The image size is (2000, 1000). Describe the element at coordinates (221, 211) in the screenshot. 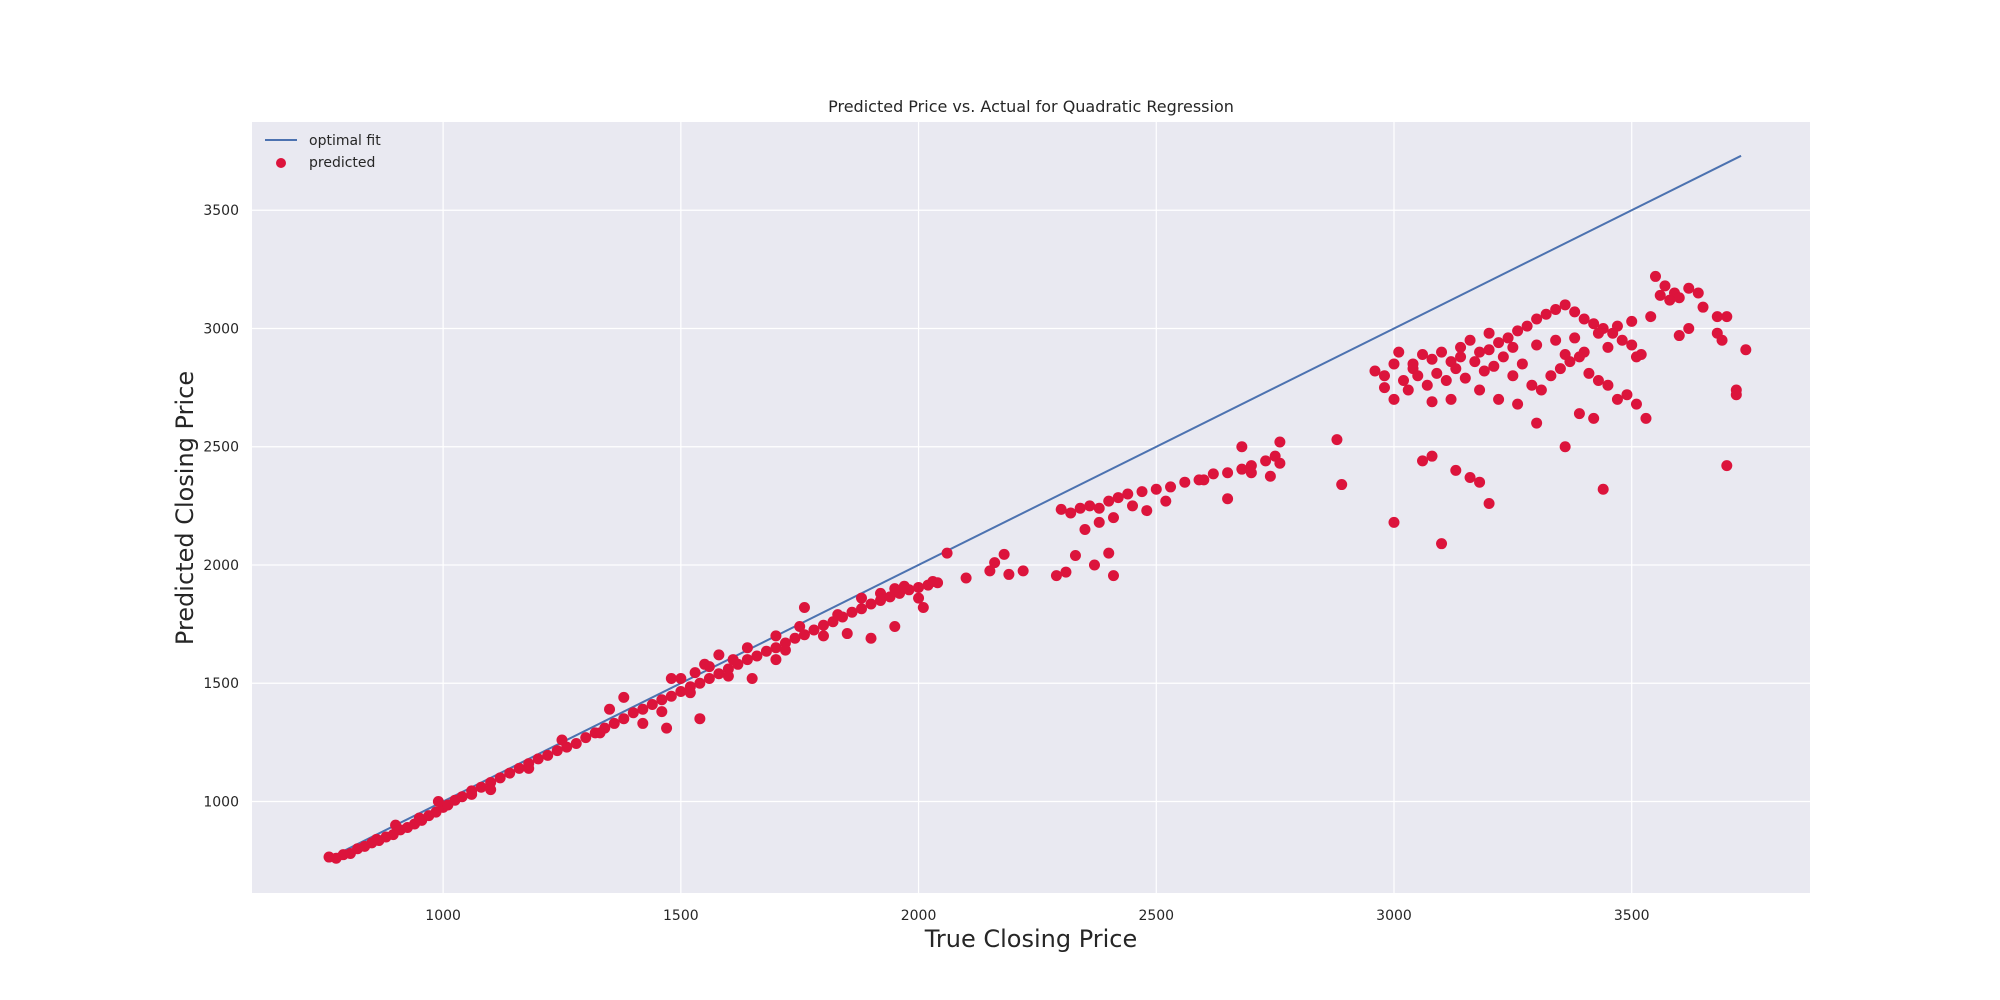

I see `y-tick-label: 3500` at that location.